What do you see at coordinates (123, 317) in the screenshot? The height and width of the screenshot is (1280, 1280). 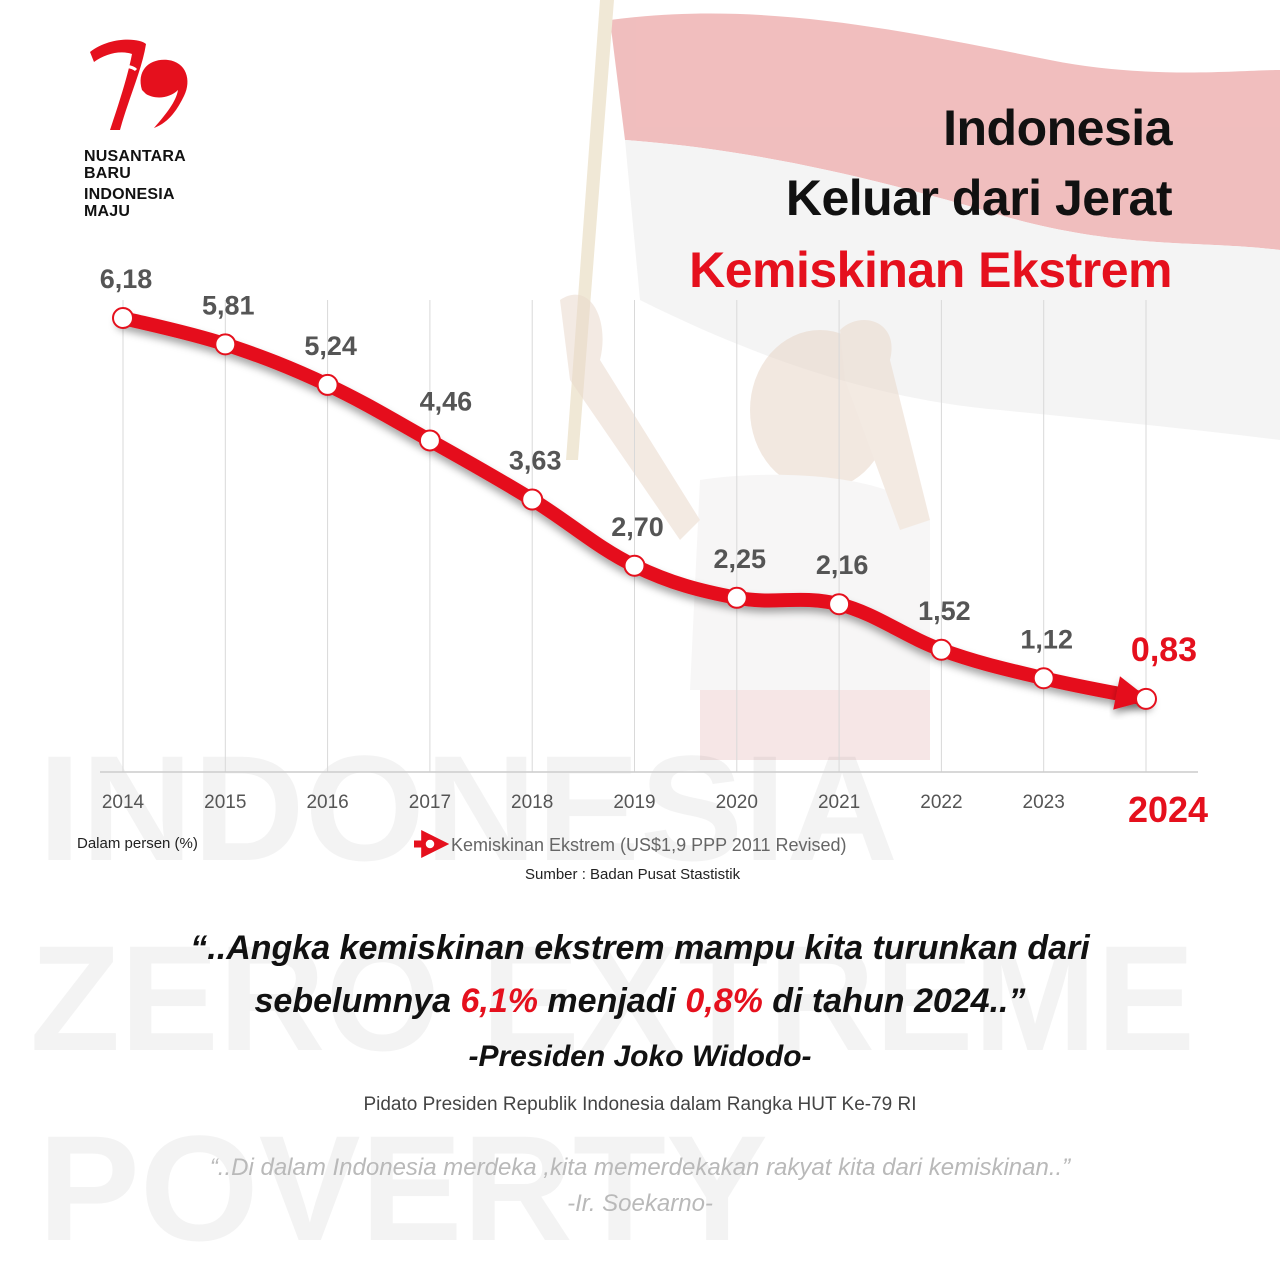 I see `point-2014` at bounding box center [123, 317].